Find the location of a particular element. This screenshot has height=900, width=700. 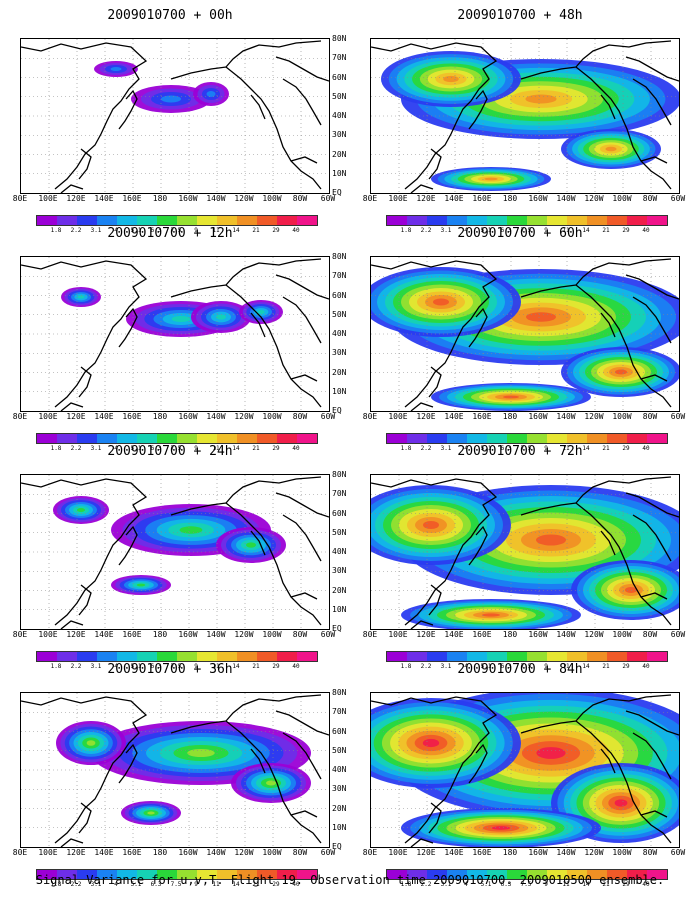

lon-tick-label: 100W is located at coordinates (272, 198).